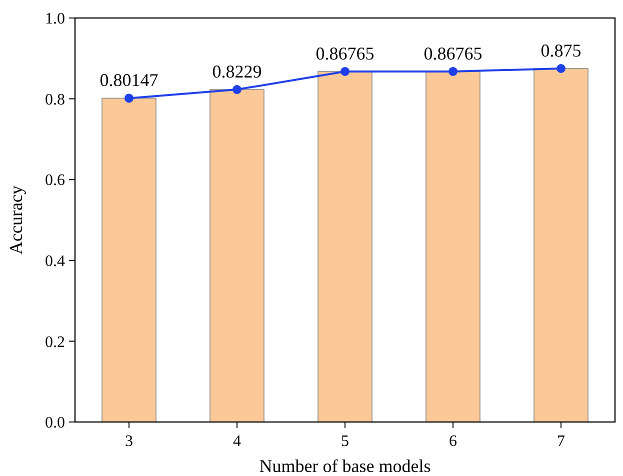 The width and height of the screenshot is (623, 476). Describe the element at coordinates (561, 50) in the screenshot. I see `data-label: 0.875` at that location.